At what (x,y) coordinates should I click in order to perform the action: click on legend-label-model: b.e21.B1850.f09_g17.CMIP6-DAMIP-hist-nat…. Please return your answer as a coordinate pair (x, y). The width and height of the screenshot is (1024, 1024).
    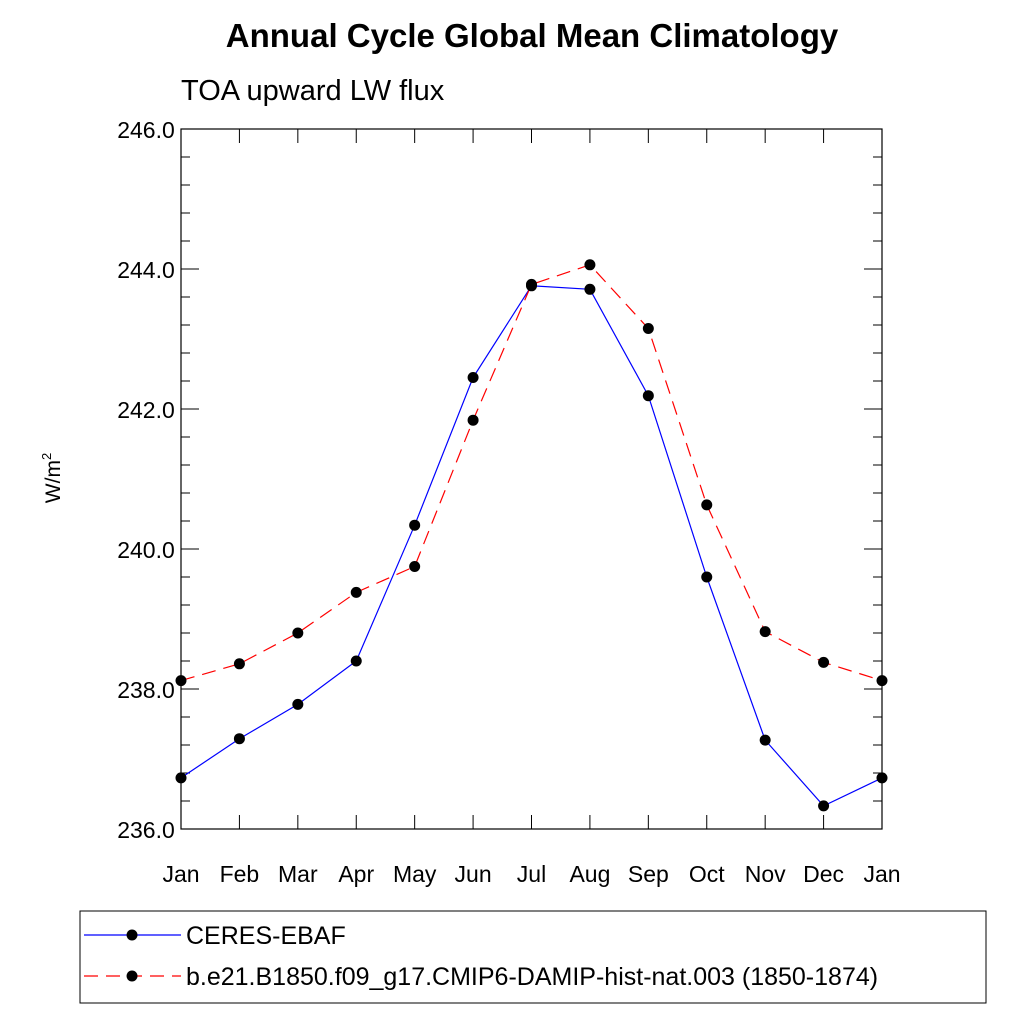
    Looking at the image, I should click on (532, 977).